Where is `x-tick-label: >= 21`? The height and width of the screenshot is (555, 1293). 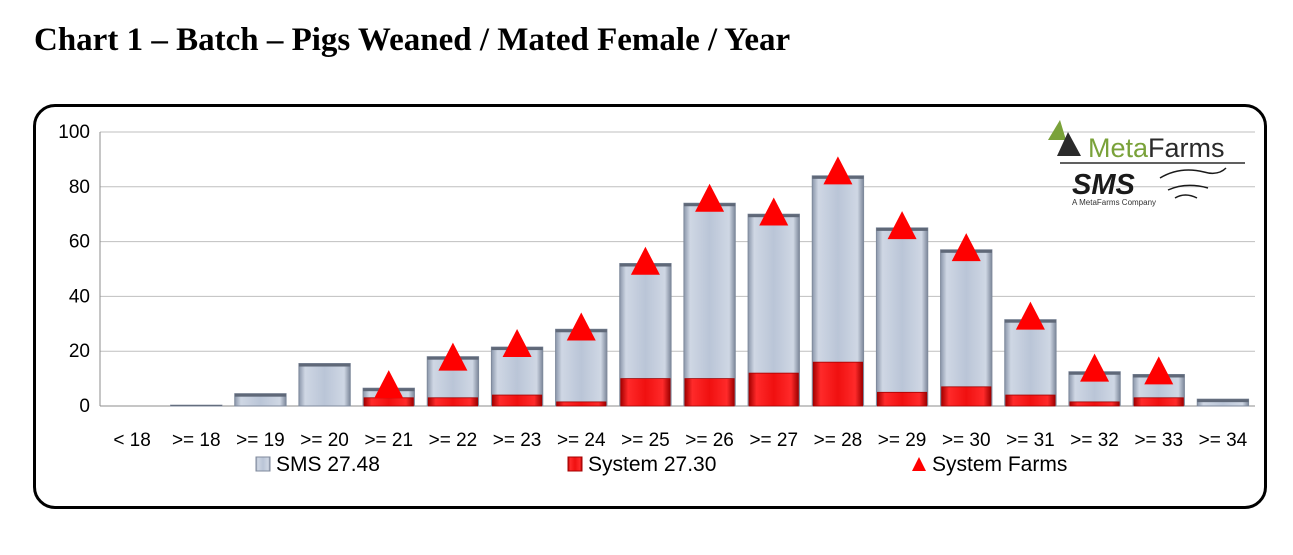 x-tick-label: >= 21 is located at coordinates (388, 440).